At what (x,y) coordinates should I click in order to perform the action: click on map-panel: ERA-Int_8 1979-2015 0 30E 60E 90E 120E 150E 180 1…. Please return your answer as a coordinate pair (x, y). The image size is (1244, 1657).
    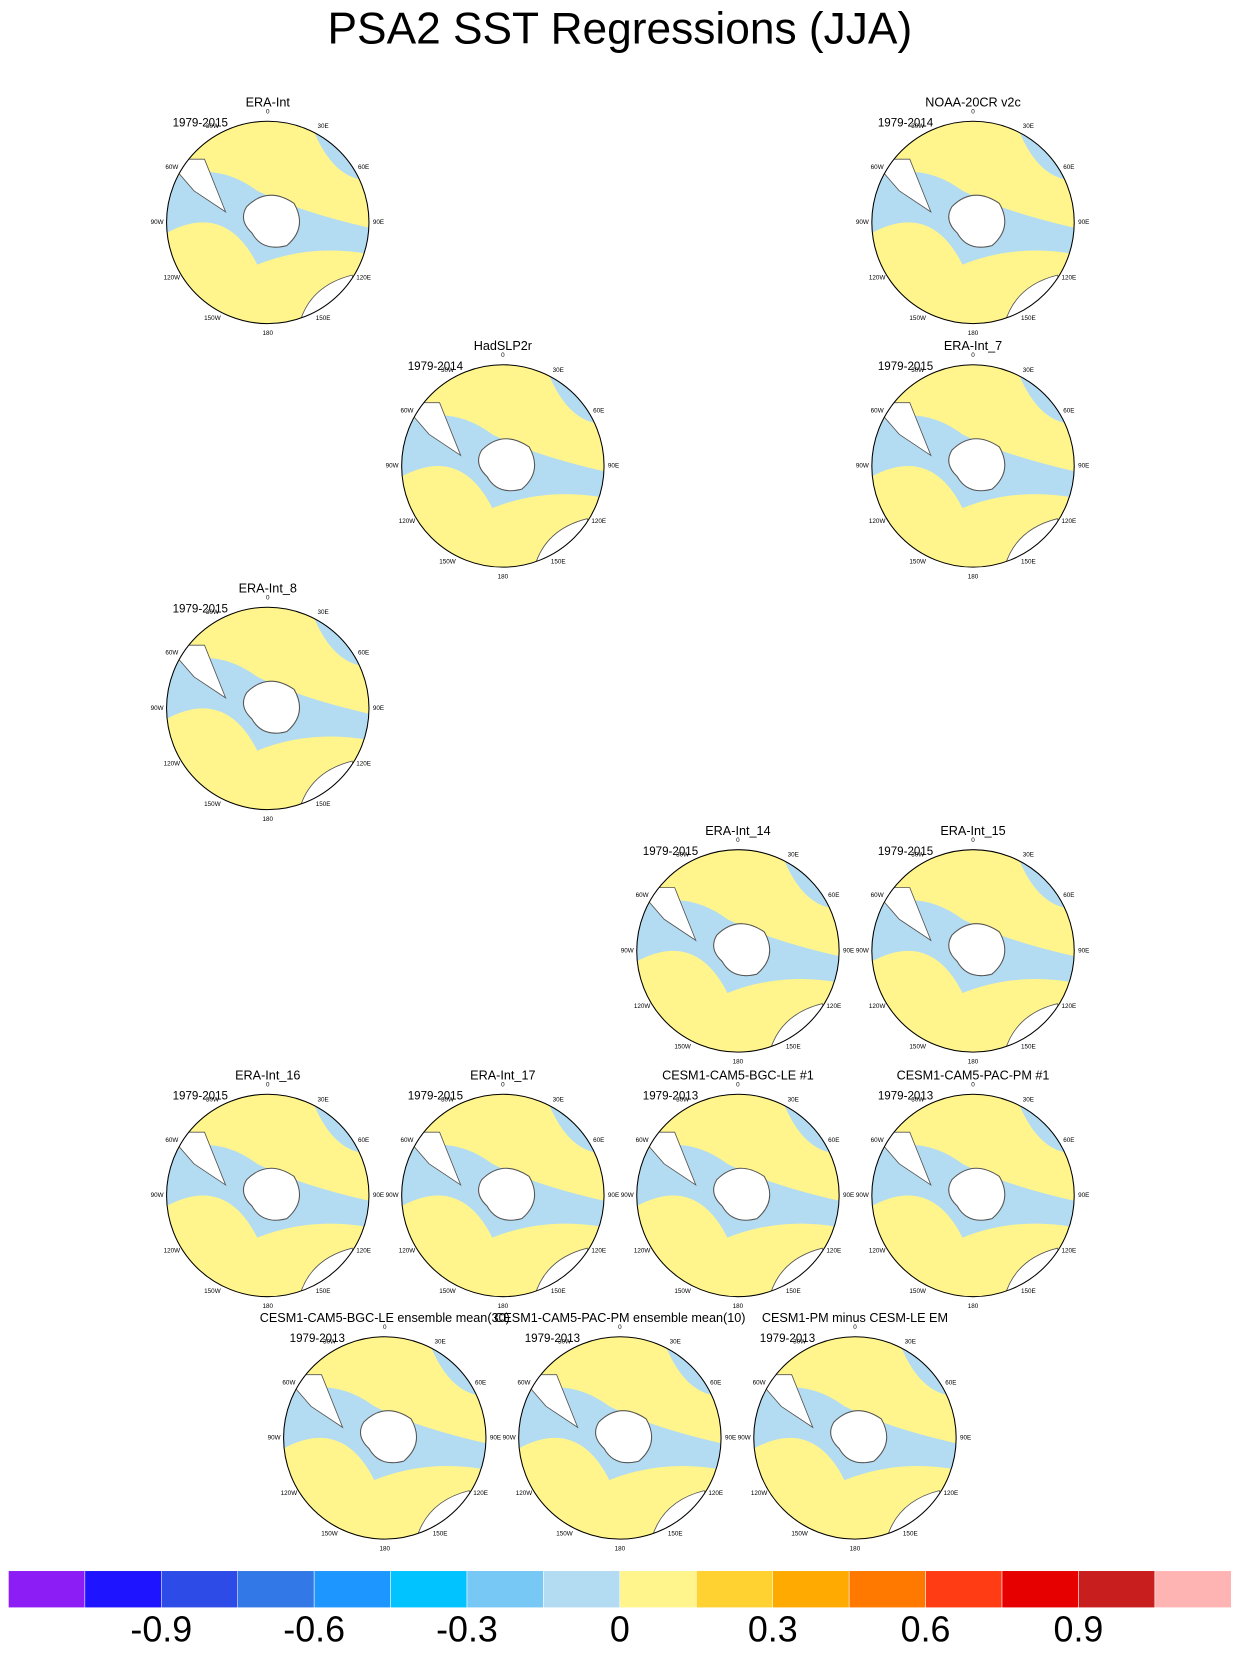
    Looking at the image, I should click on (267, 702).